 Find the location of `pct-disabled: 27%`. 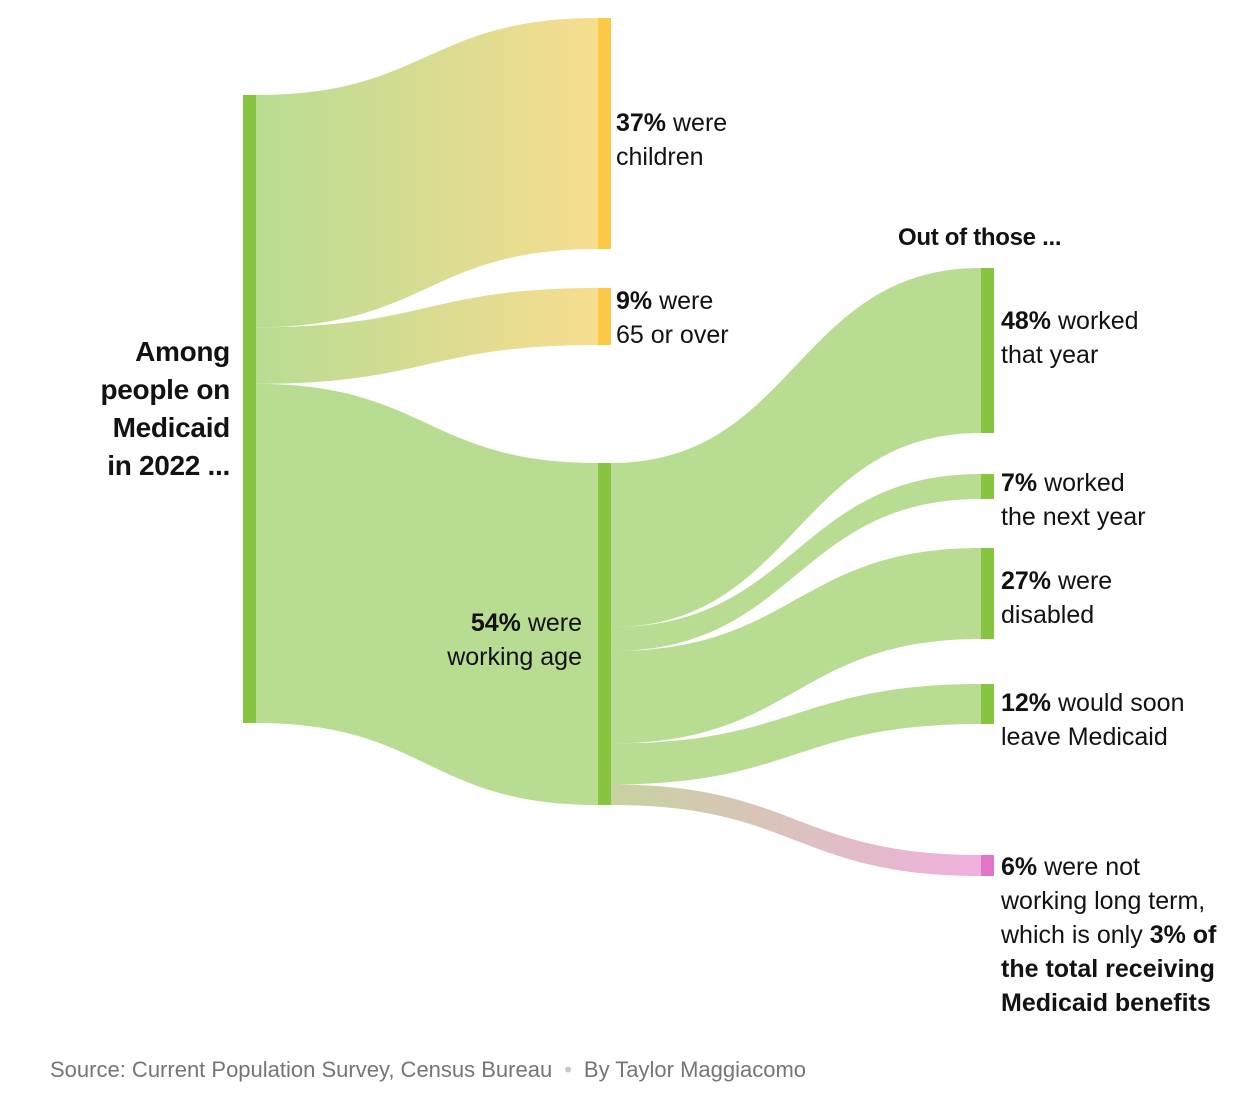

pct-disabled: 27% is located at coordinates (1026, 581).